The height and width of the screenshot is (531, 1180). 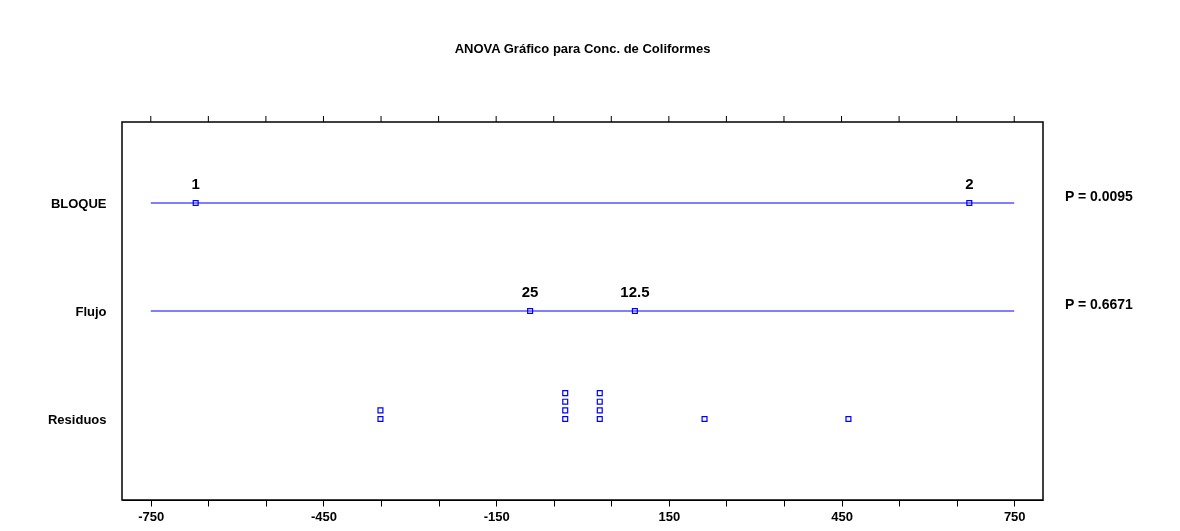 I want to click on x-tick-label: 150, so click(x=669, y=516).